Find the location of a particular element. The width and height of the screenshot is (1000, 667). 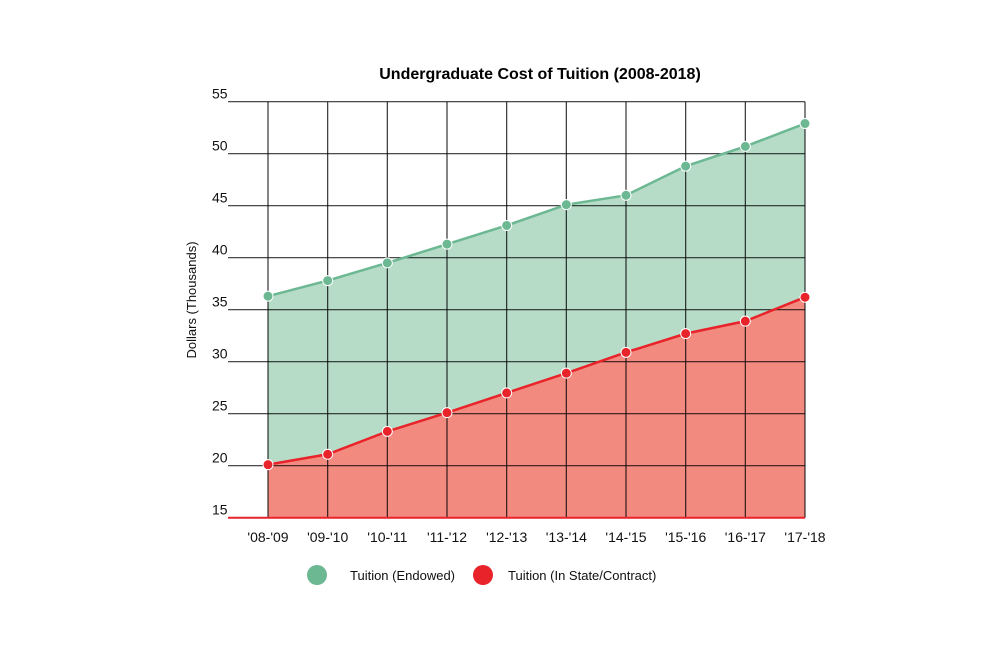

legend-marker-in-state is located at coordinates (483, 575).